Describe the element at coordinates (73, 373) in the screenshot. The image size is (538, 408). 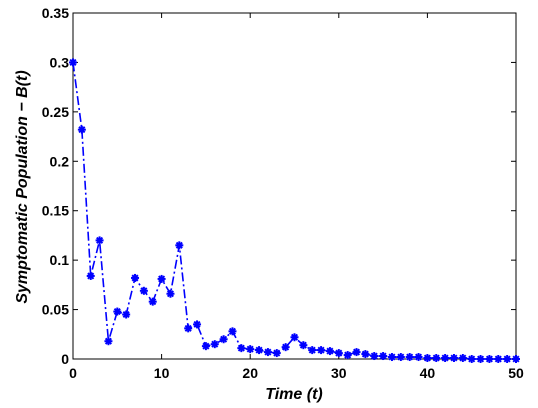
I see `x-tick-label: 0` at that location.